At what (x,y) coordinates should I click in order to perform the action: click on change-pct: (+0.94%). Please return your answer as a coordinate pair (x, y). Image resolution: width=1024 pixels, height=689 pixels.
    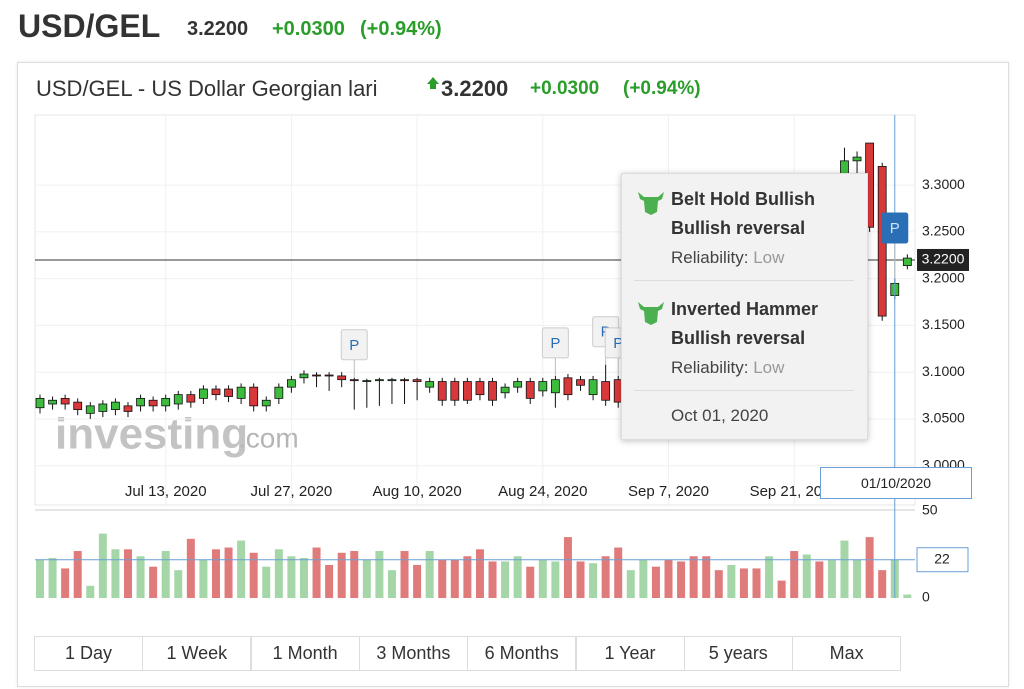
    Looking at the image, I should click on (401, 29).